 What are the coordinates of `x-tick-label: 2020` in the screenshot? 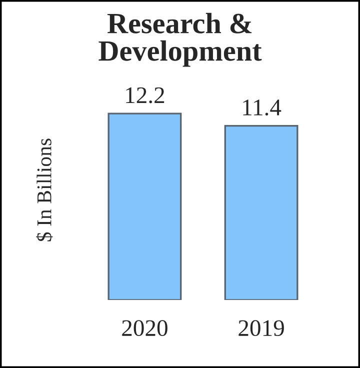 It's located at (145, 328).